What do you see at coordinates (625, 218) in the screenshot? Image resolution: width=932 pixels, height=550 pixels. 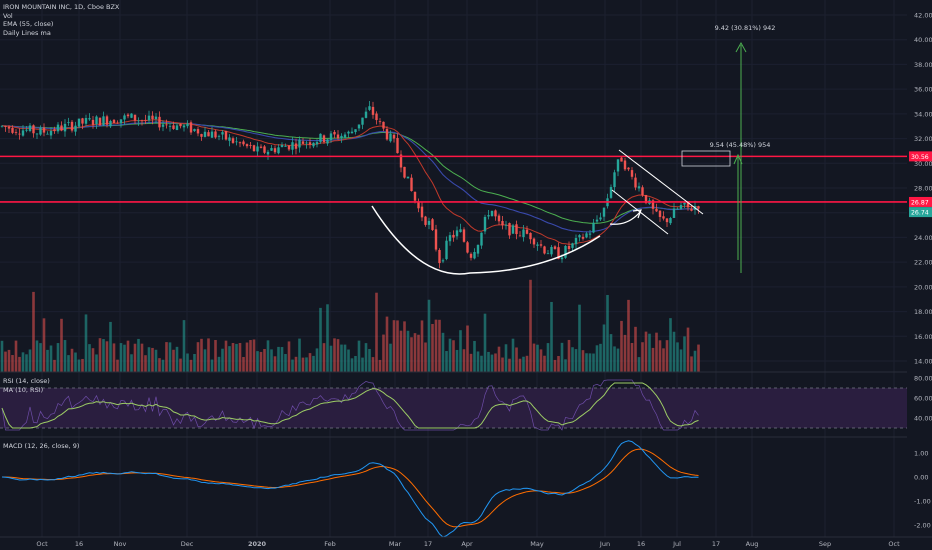 I see `handle-arrow` at bounding box center [625, 218].